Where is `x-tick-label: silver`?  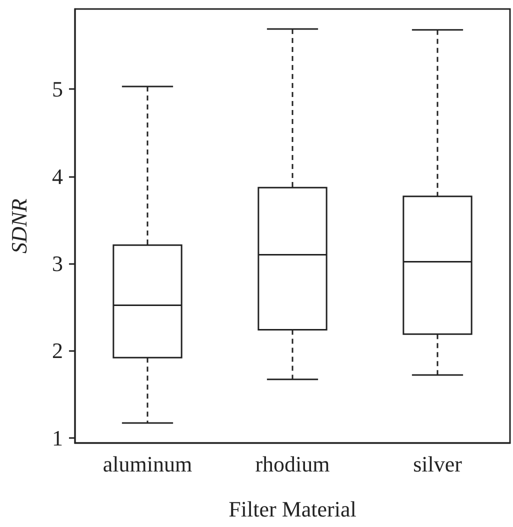 x-tick-label: silver is located at coordinates (438, 464).